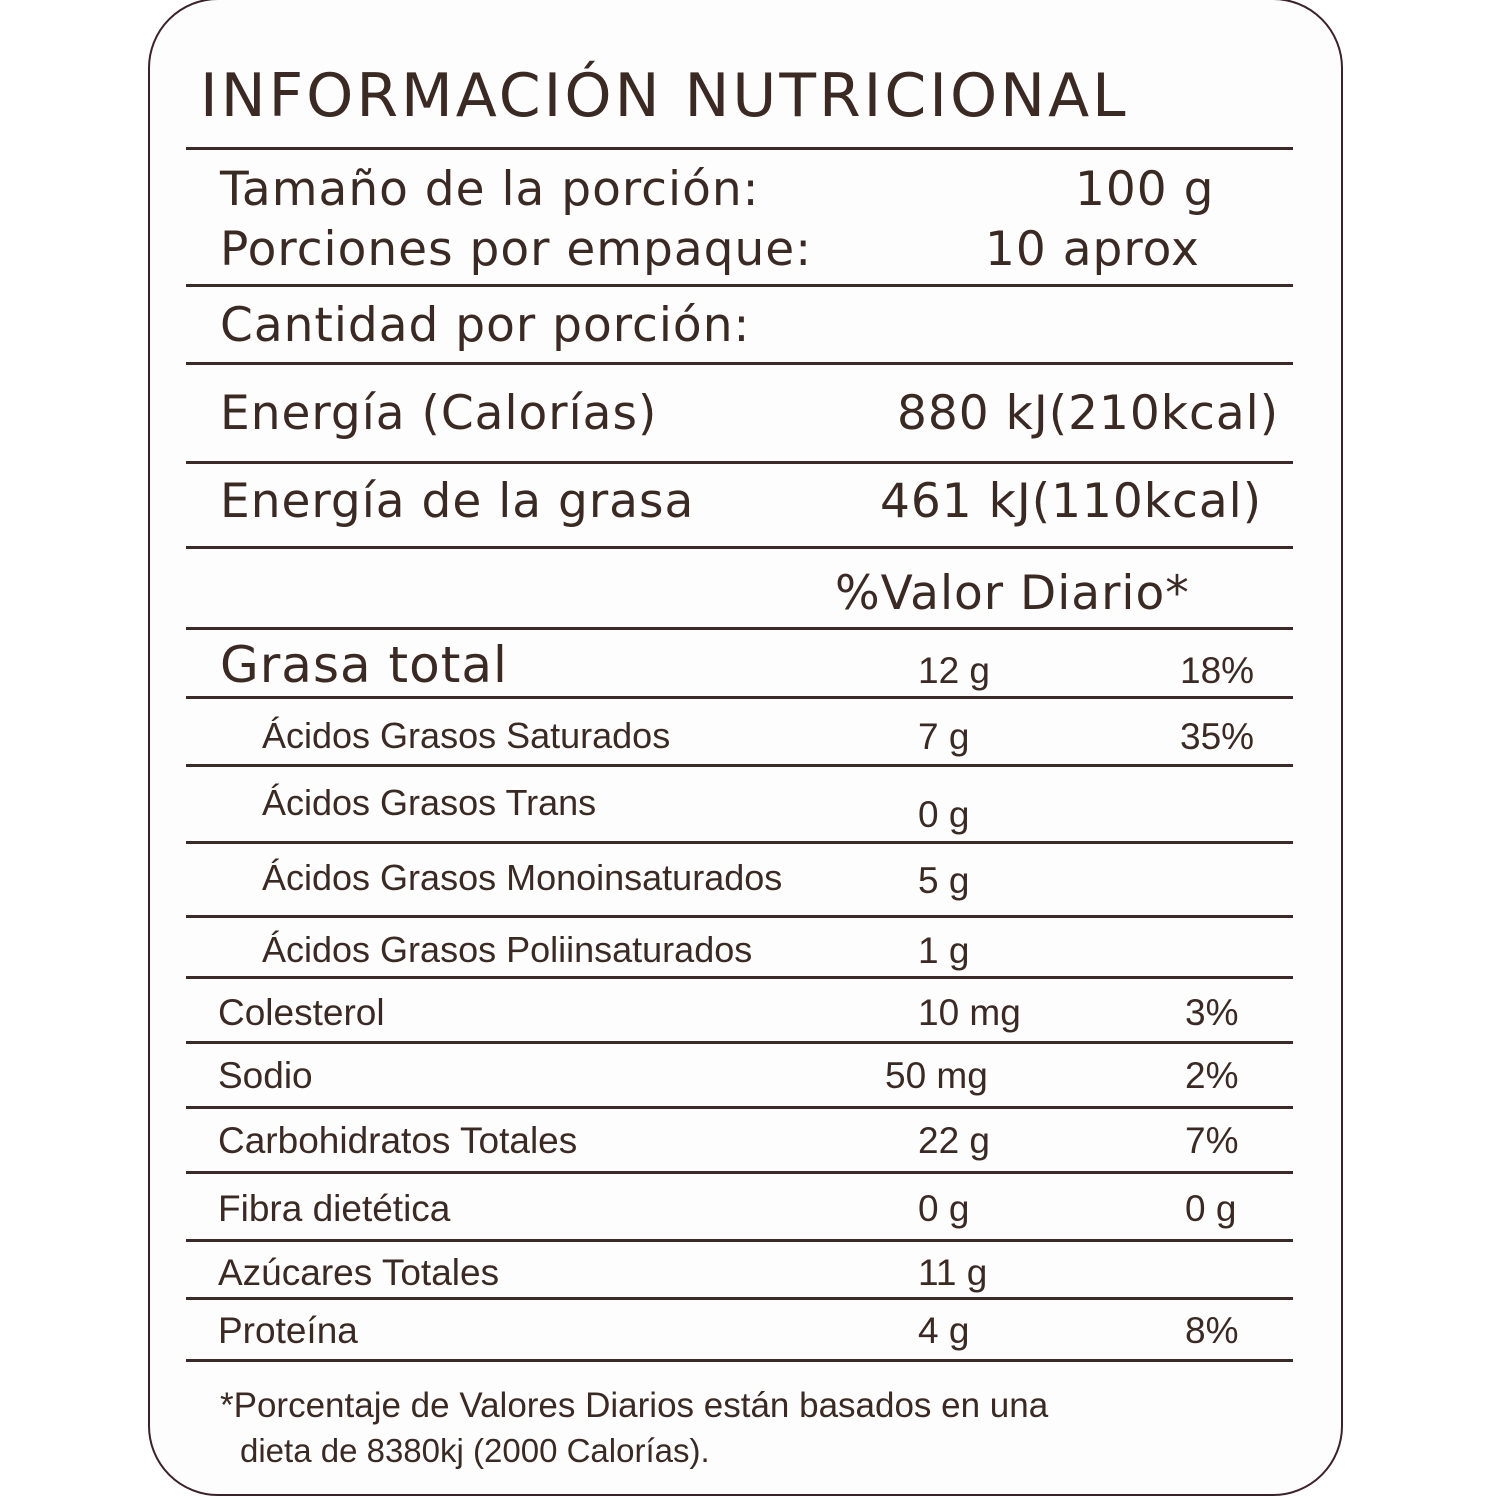  What do you see at coordinates (954, 1140) in the screenshot?
I see `nutrient-amount: 22 g` at bounding box center [954, 1140].